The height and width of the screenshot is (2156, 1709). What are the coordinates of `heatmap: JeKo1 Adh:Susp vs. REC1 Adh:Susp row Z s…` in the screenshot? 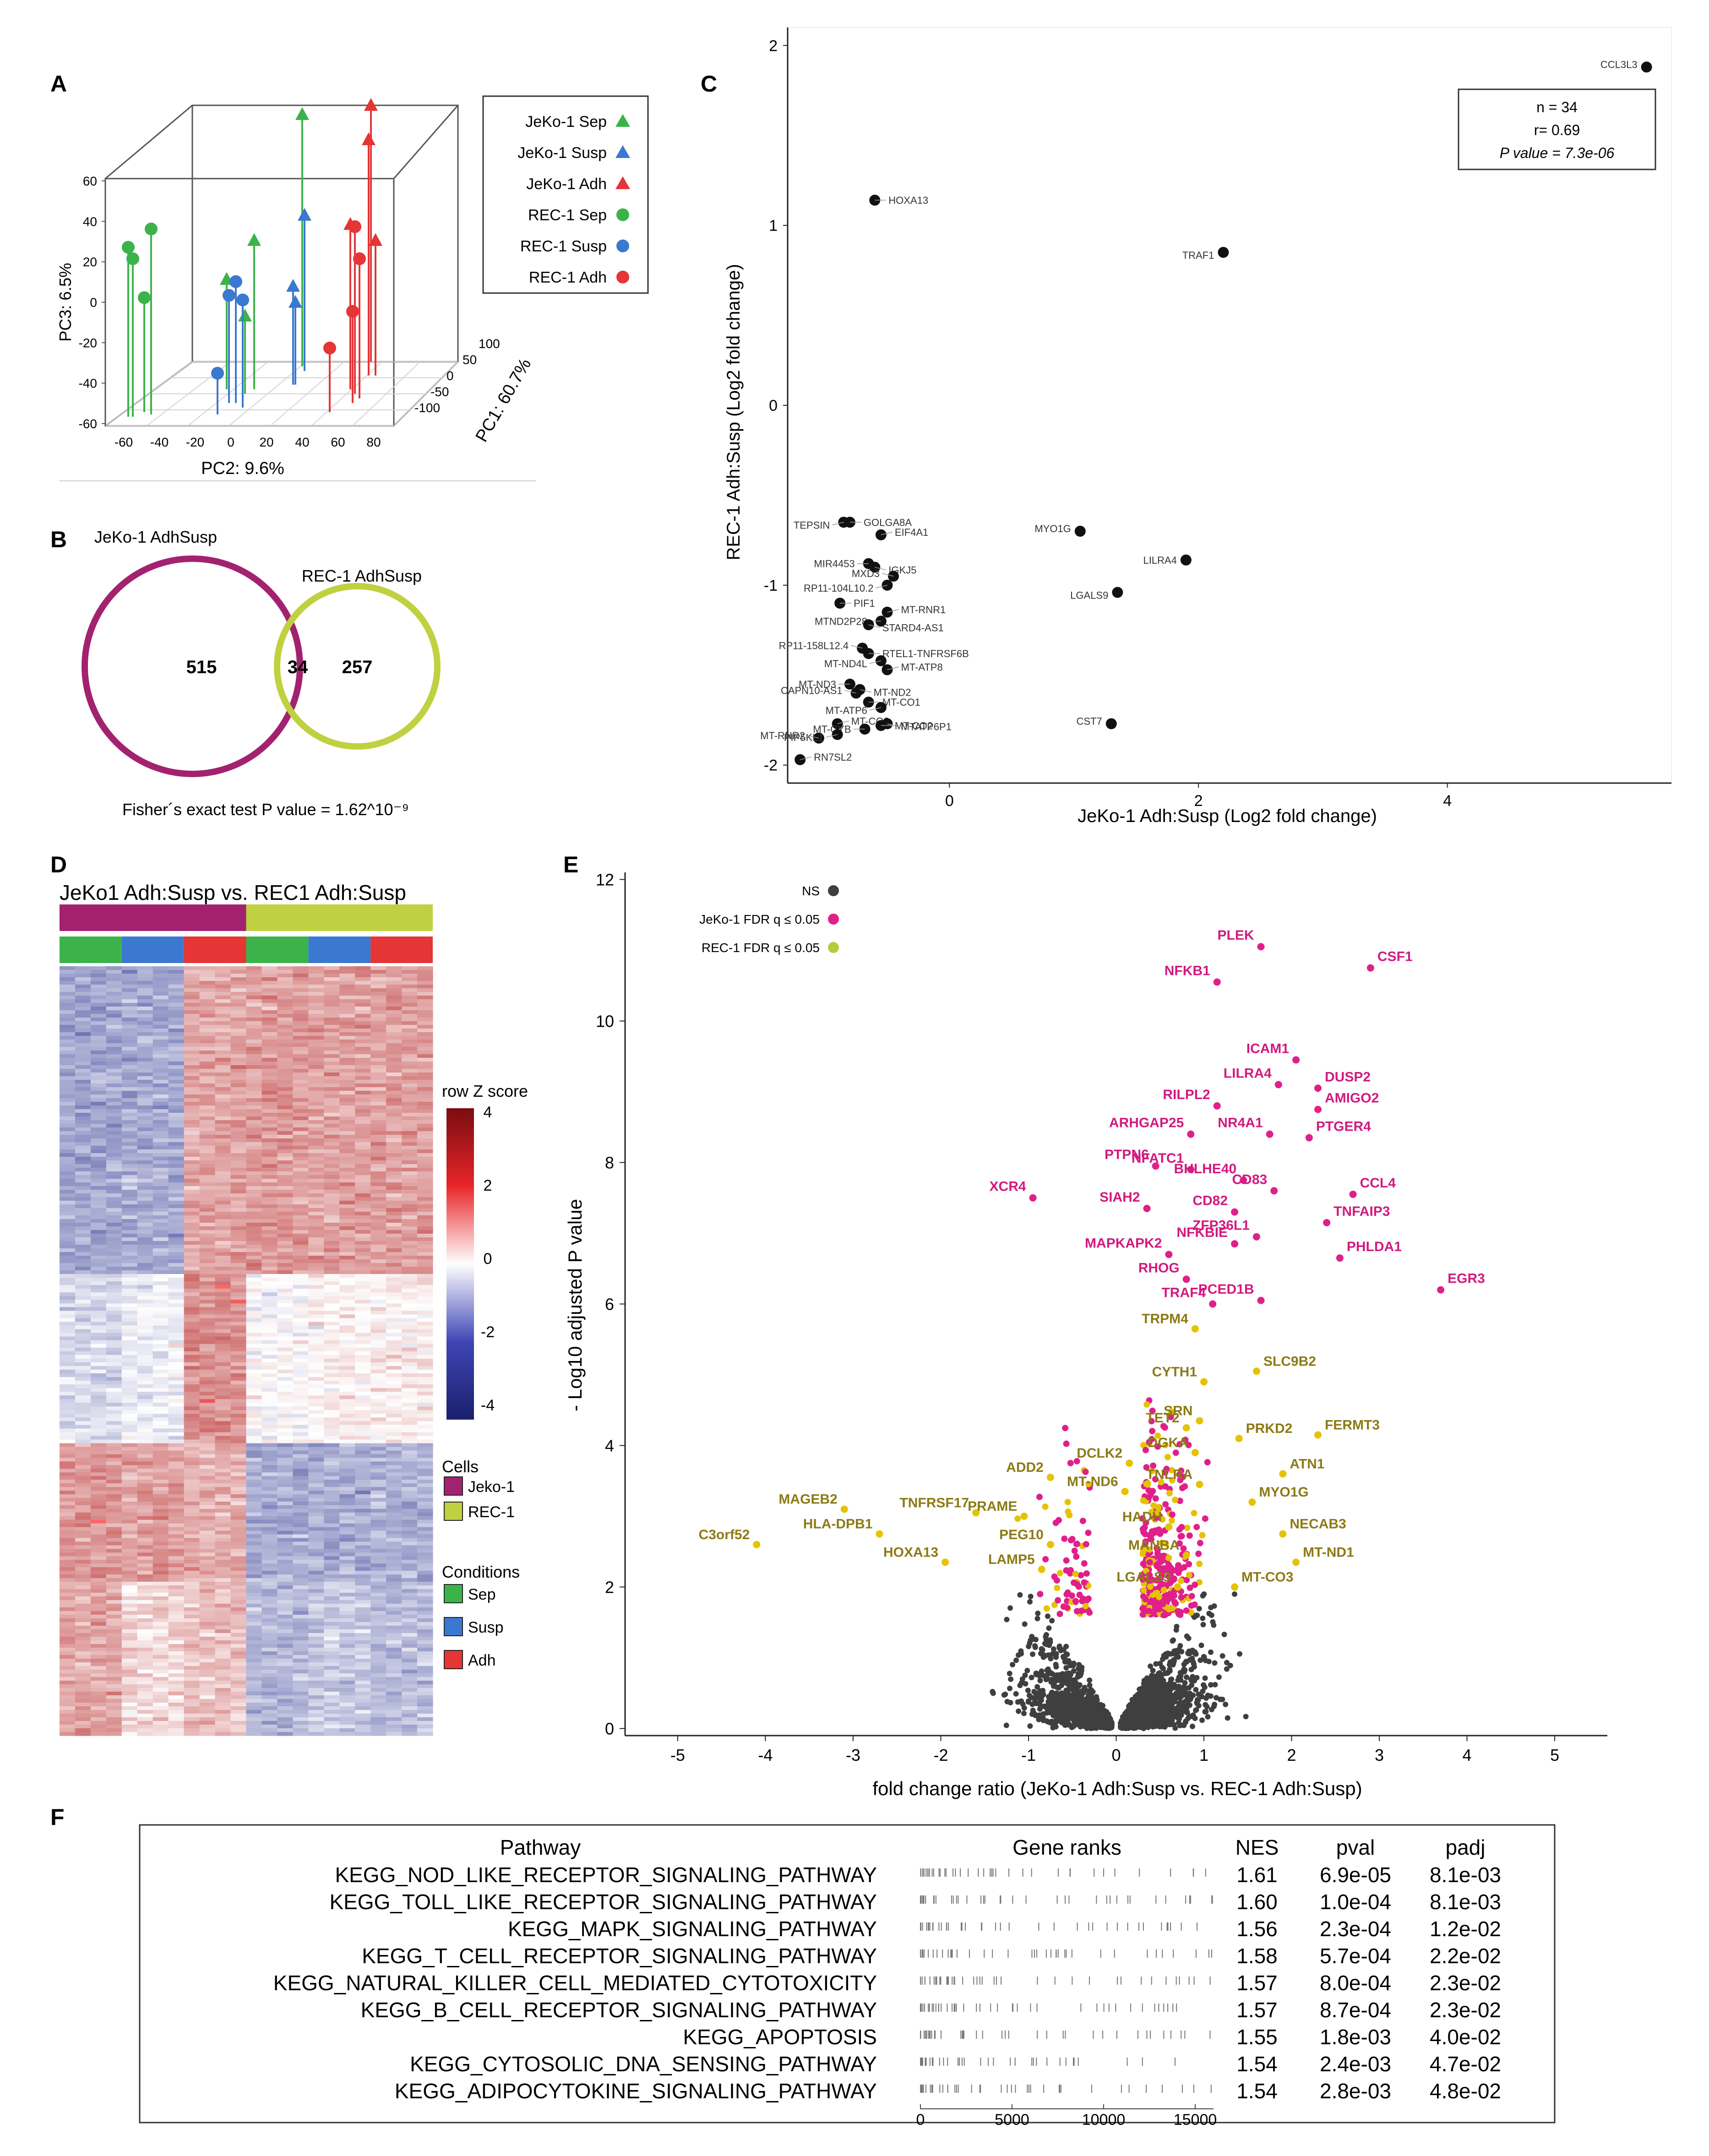 It's located at (294, 1308).